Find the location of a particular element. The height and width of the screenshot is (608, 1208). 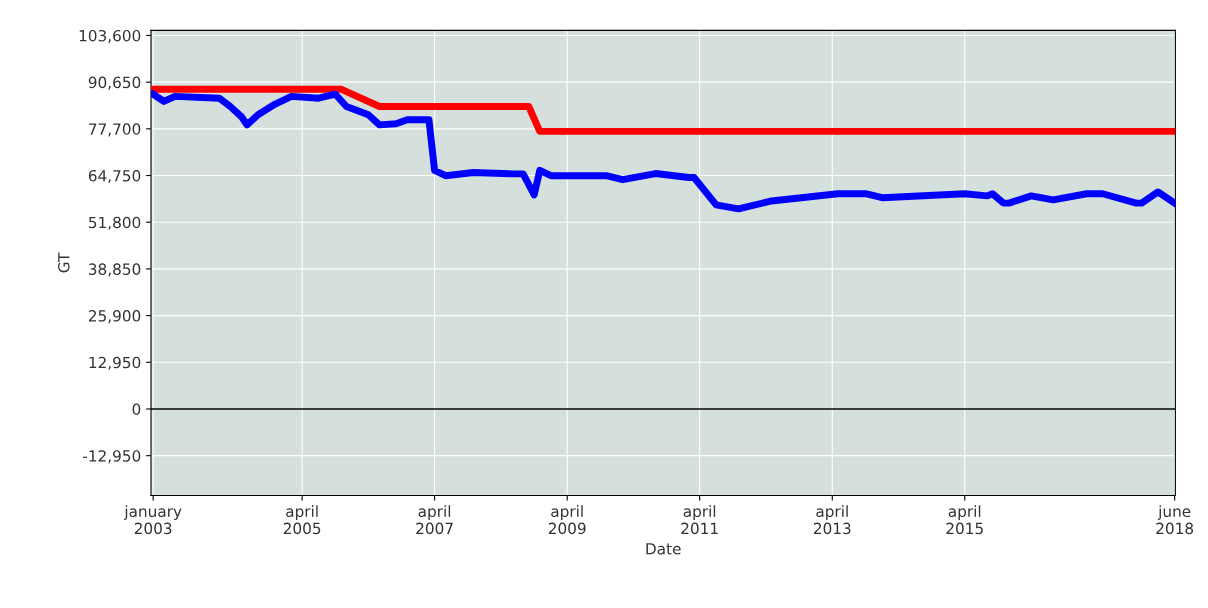

y-tick-label: 77,700 is located at coordinates (115, 130).